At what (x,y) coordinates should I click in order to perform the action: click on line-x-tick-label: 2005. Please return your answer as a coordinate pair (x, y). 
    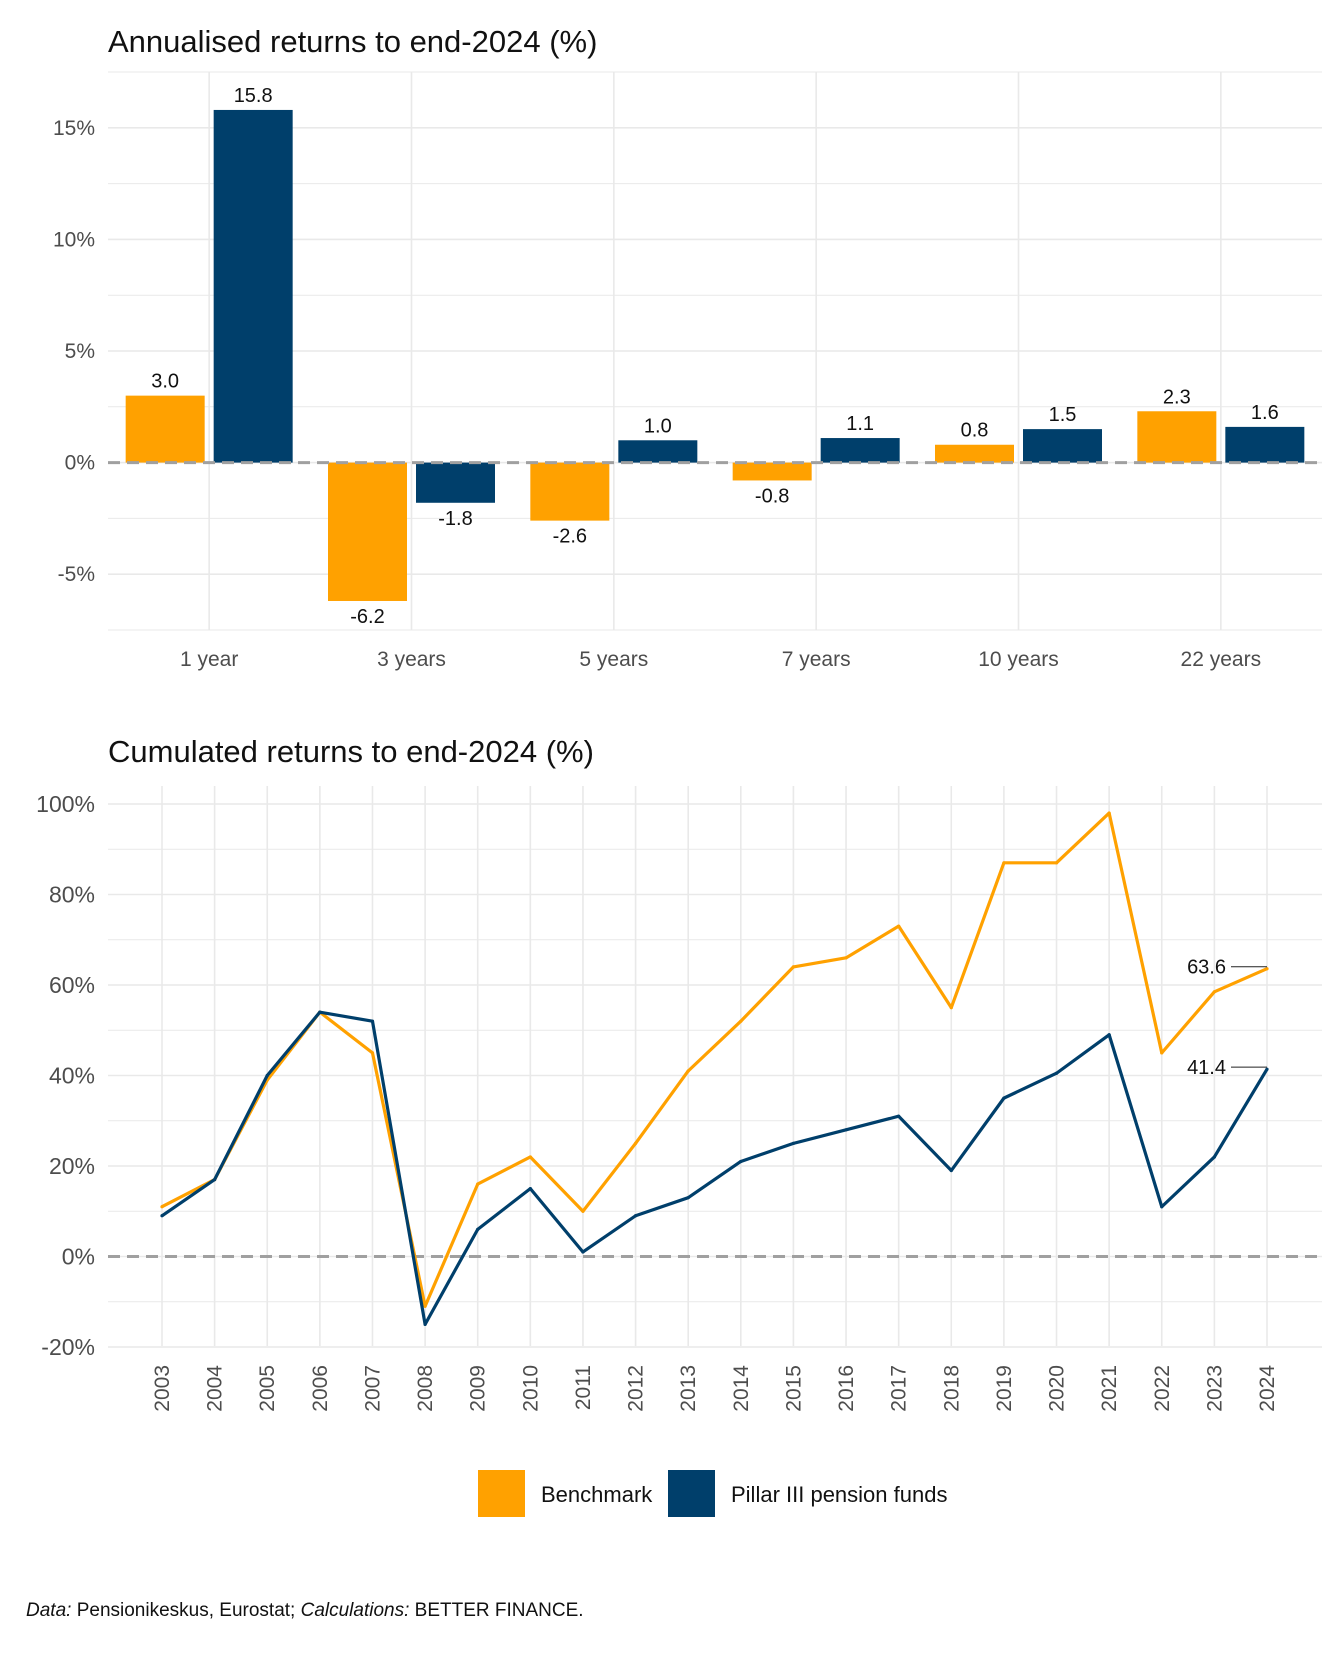
    Looking at the image, I should click on (267, 1388).